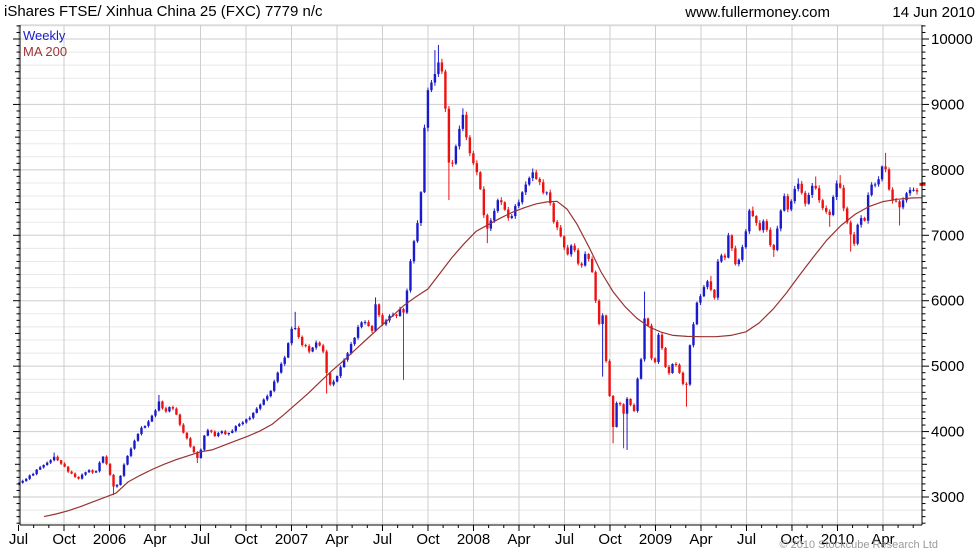 This screenshot has width=980, height=560. Describe the element at coordinates (858, 545) in the screenshot. I see `copyright-notice: © 2010 Stockcube Research Ltd` at that location.